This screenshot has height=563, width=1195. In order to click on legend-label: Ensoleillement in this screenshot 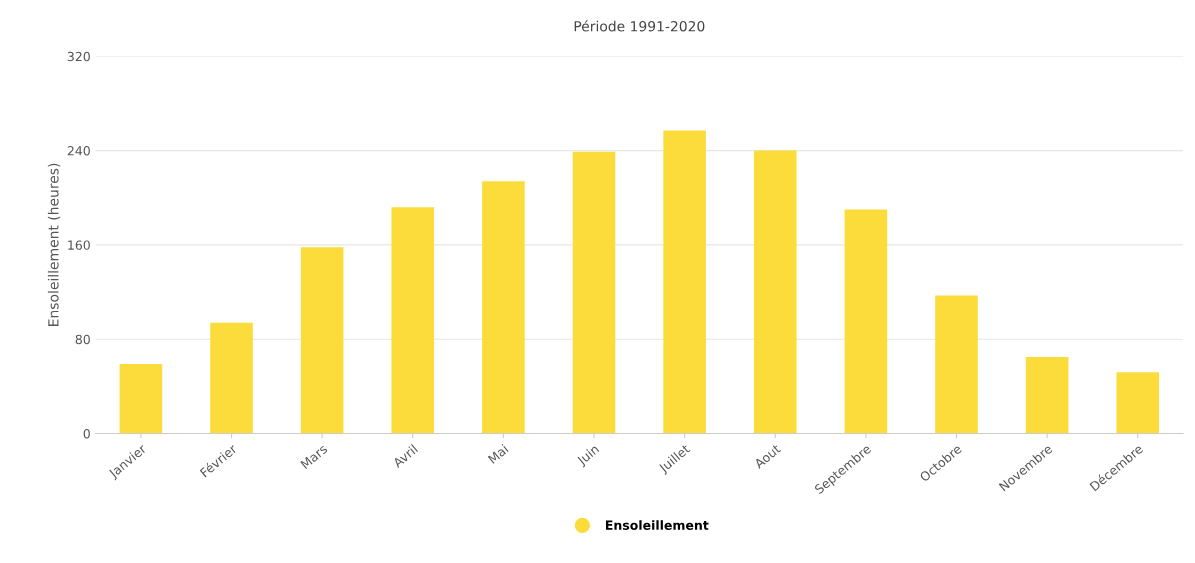, I will do `click(657, 525)`.